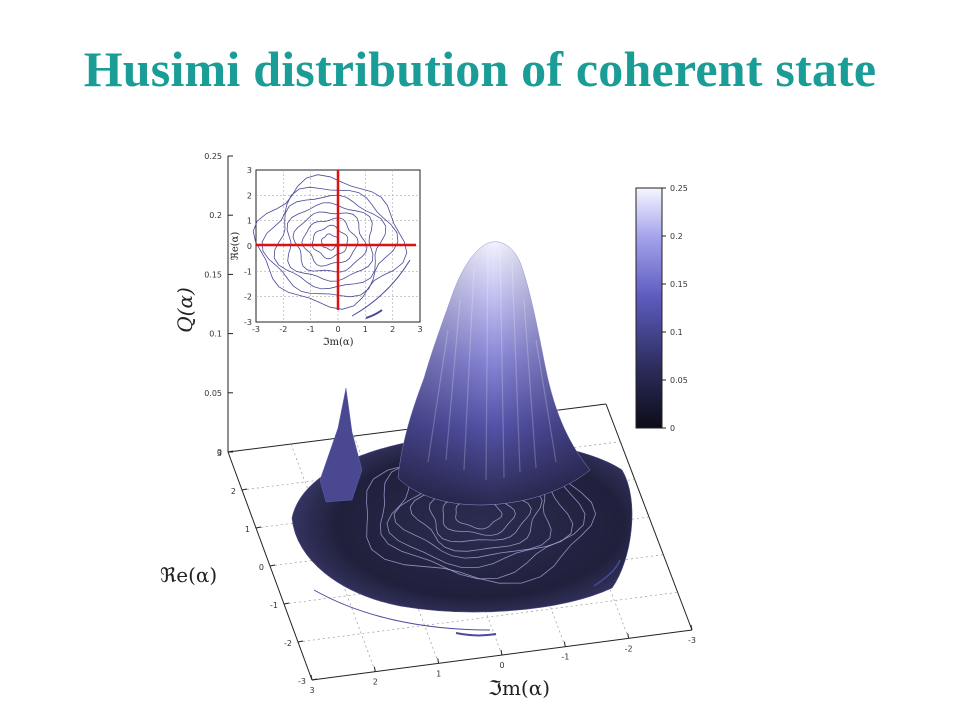  I want to click on z-tick-label: 0.2, so click(215, 215).